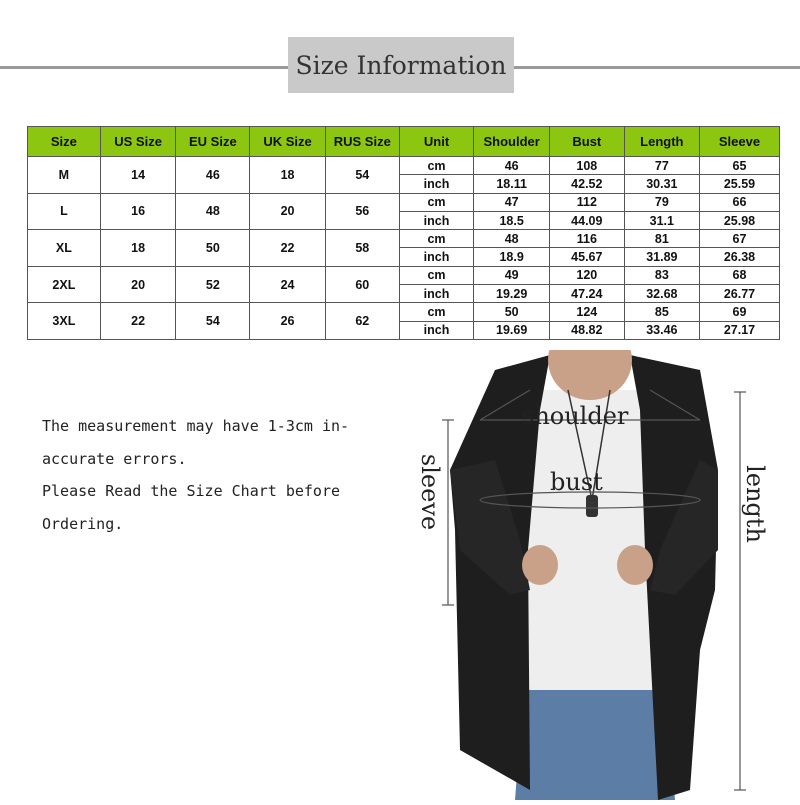  What do you see at coordinates (138, 248) in the screenshot?
I see `cell-us: 18` at bounding box center [138, 248].